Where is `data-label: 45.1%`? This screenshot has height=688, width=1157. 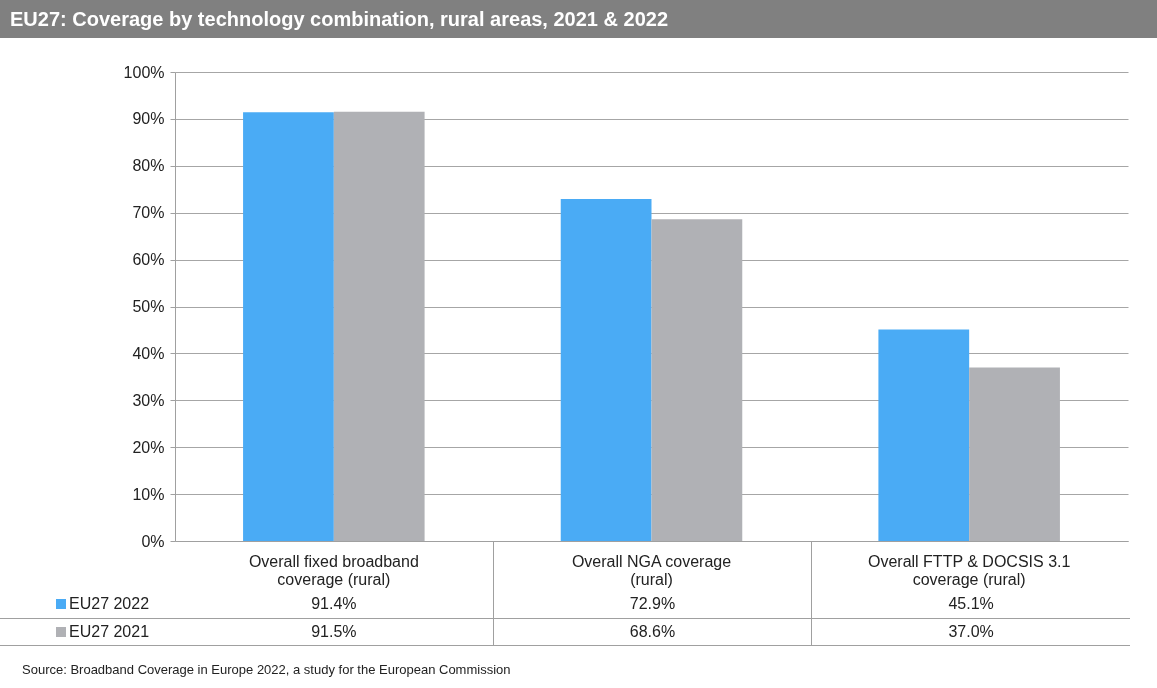
data-label: 45.1% is located at coordinates (970, 604).